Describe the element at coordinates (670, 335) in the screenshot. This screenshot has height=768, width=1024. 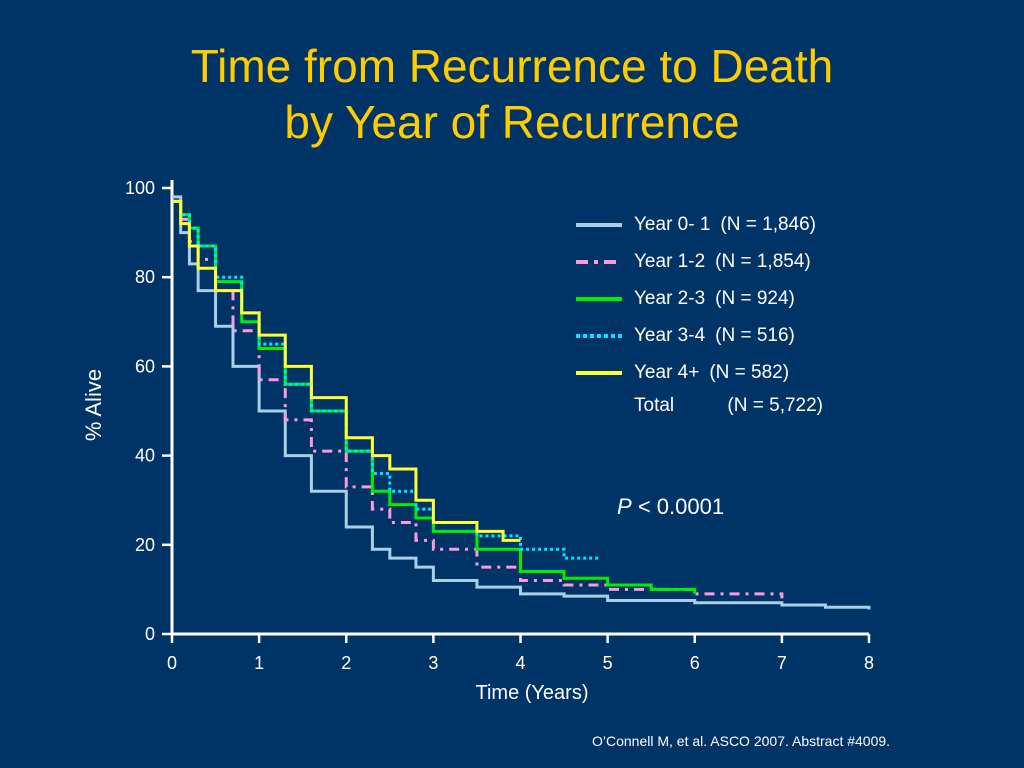
I see `legend-label: Year 3-4` at that location.